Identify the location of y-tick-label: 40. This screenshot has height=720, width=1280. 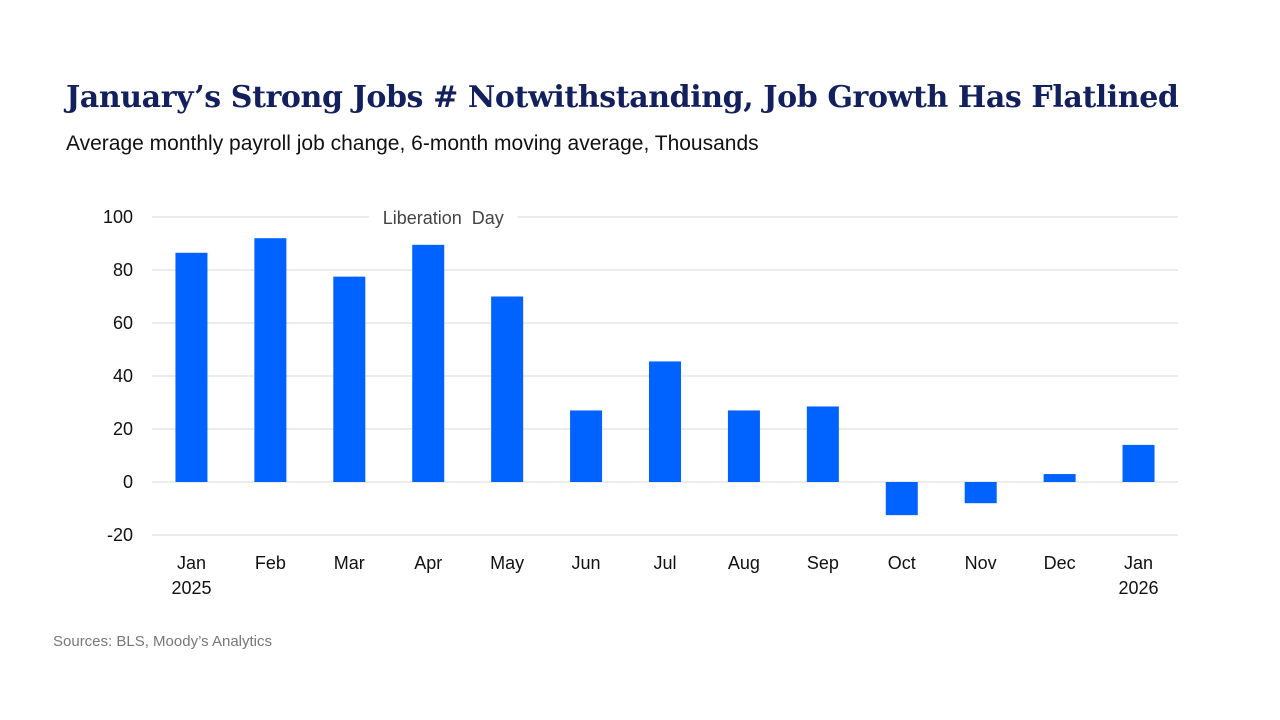
(123, 376).